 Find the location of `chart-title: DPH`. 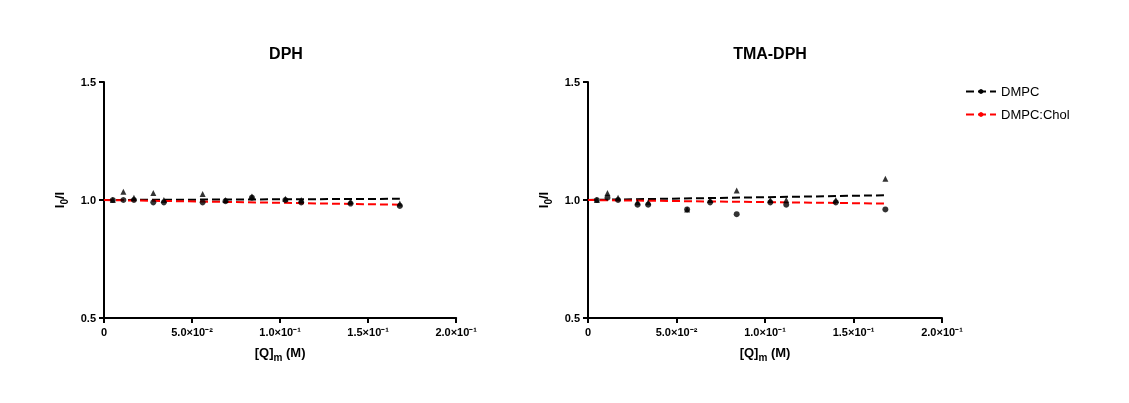

chart-title: DPH is located at coordinates (286, 53).